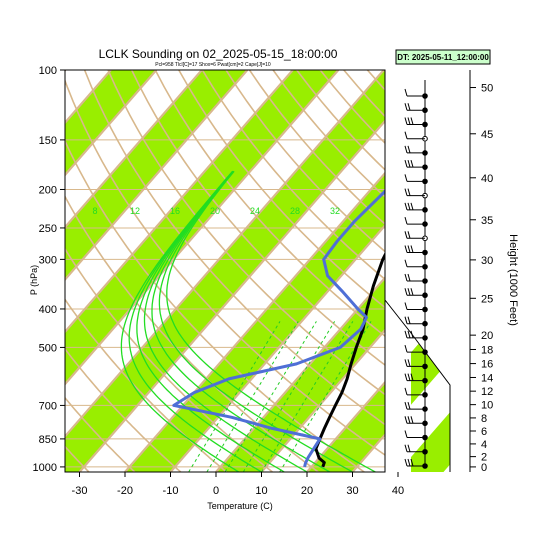 This screenshot has height=540, width=540. What do you see at coordinates (487, 179) in the screenshot?
I see `height-tick-label: 40` at bounding box center [487, 179].